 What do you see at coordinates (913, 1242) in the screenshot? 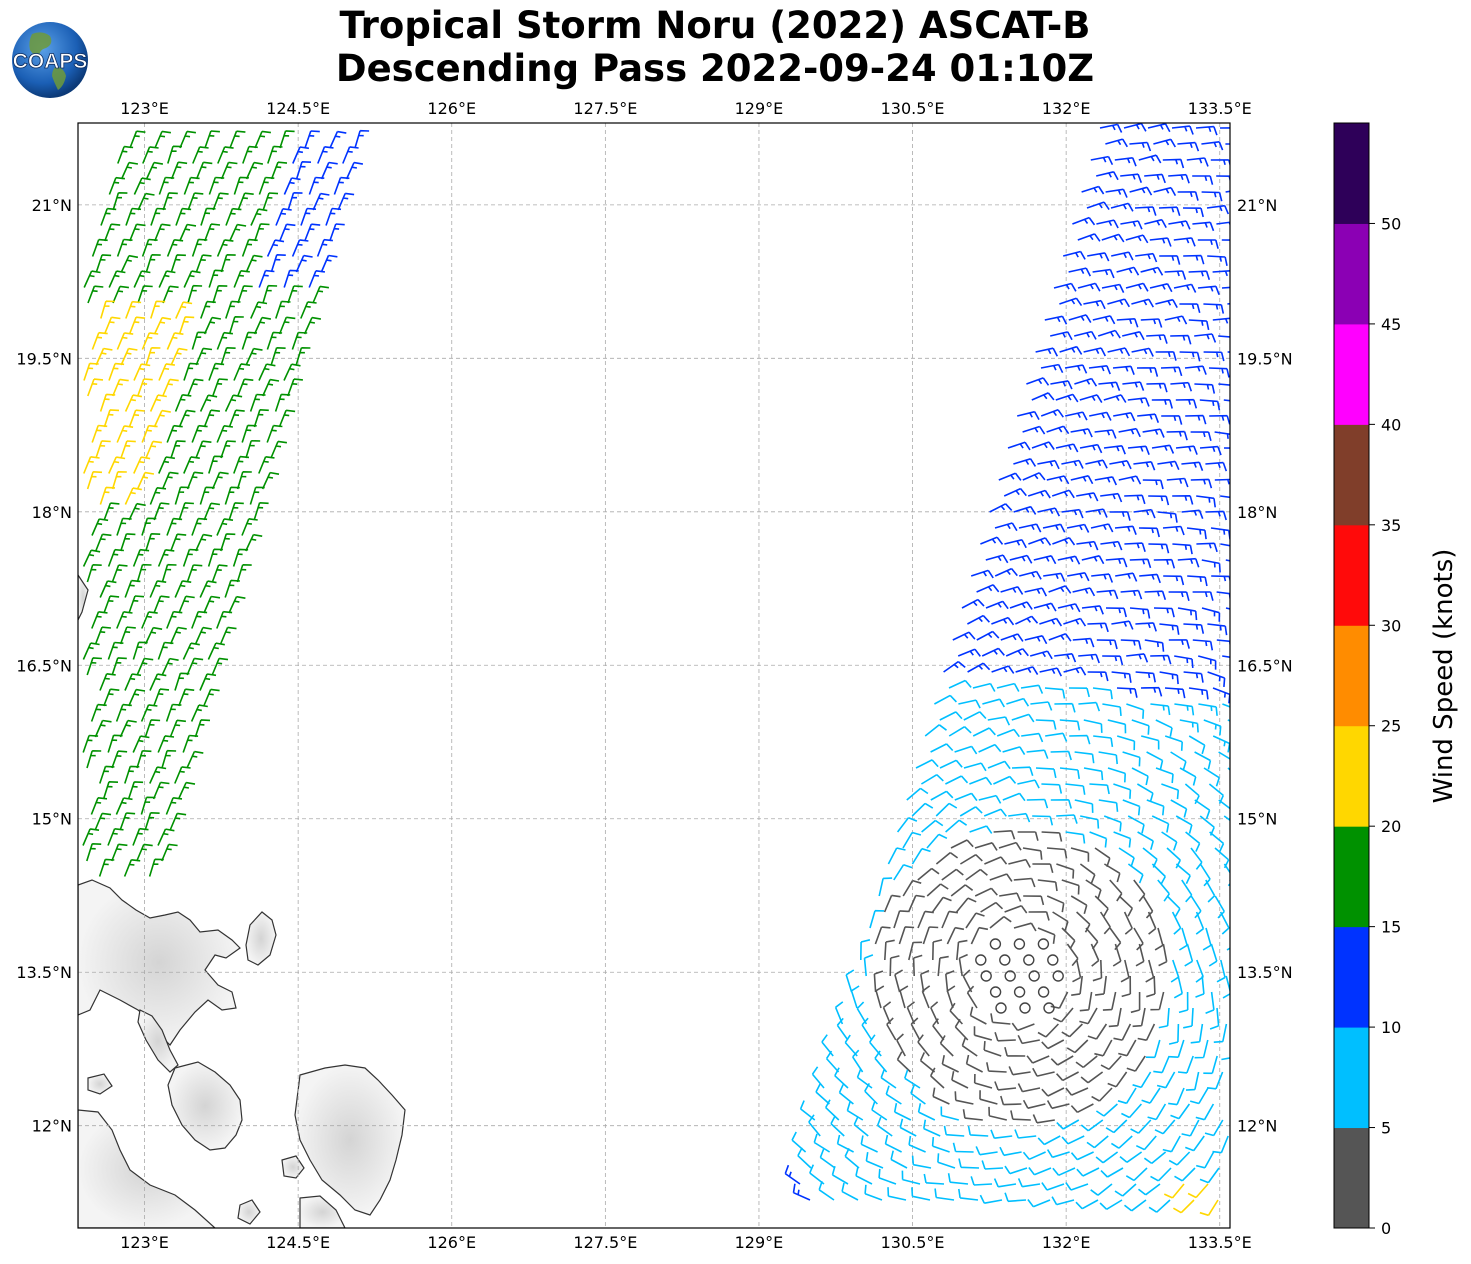
I see `lon-tick-label: 130.5°E` at bounding box center [913, 1242].